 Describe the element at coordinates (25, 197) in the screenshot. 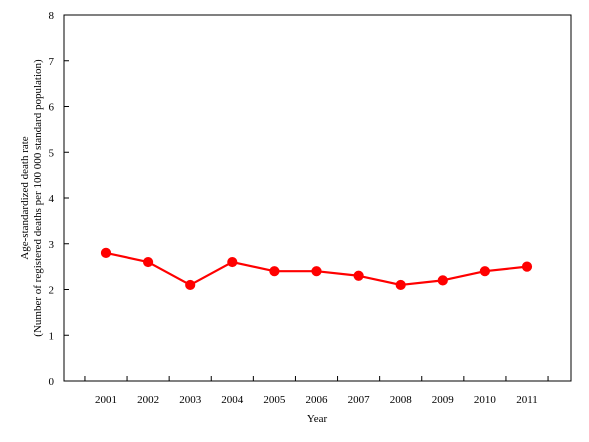

I see `y-axis-title-line-1: Age-standardized death rate` at that location.